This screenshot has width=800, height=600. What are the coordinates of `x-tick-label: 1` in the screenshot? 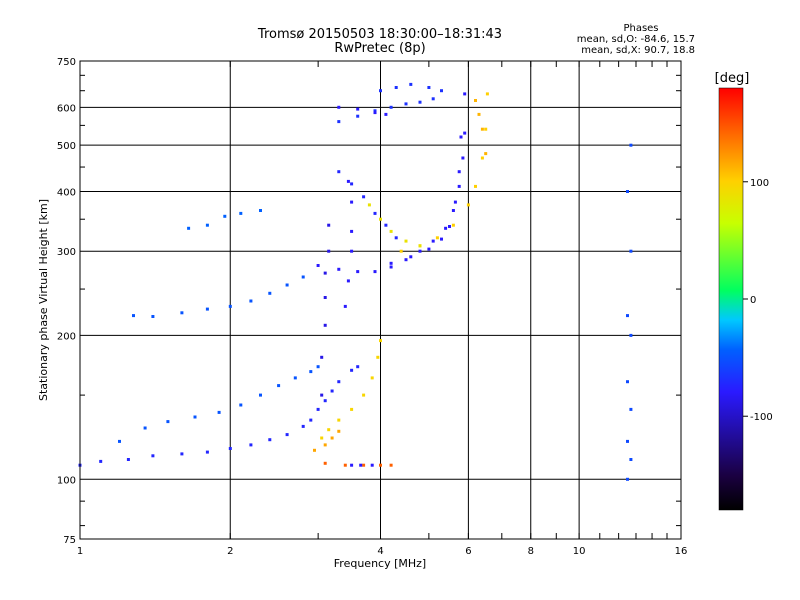 It's located at (80, 551).